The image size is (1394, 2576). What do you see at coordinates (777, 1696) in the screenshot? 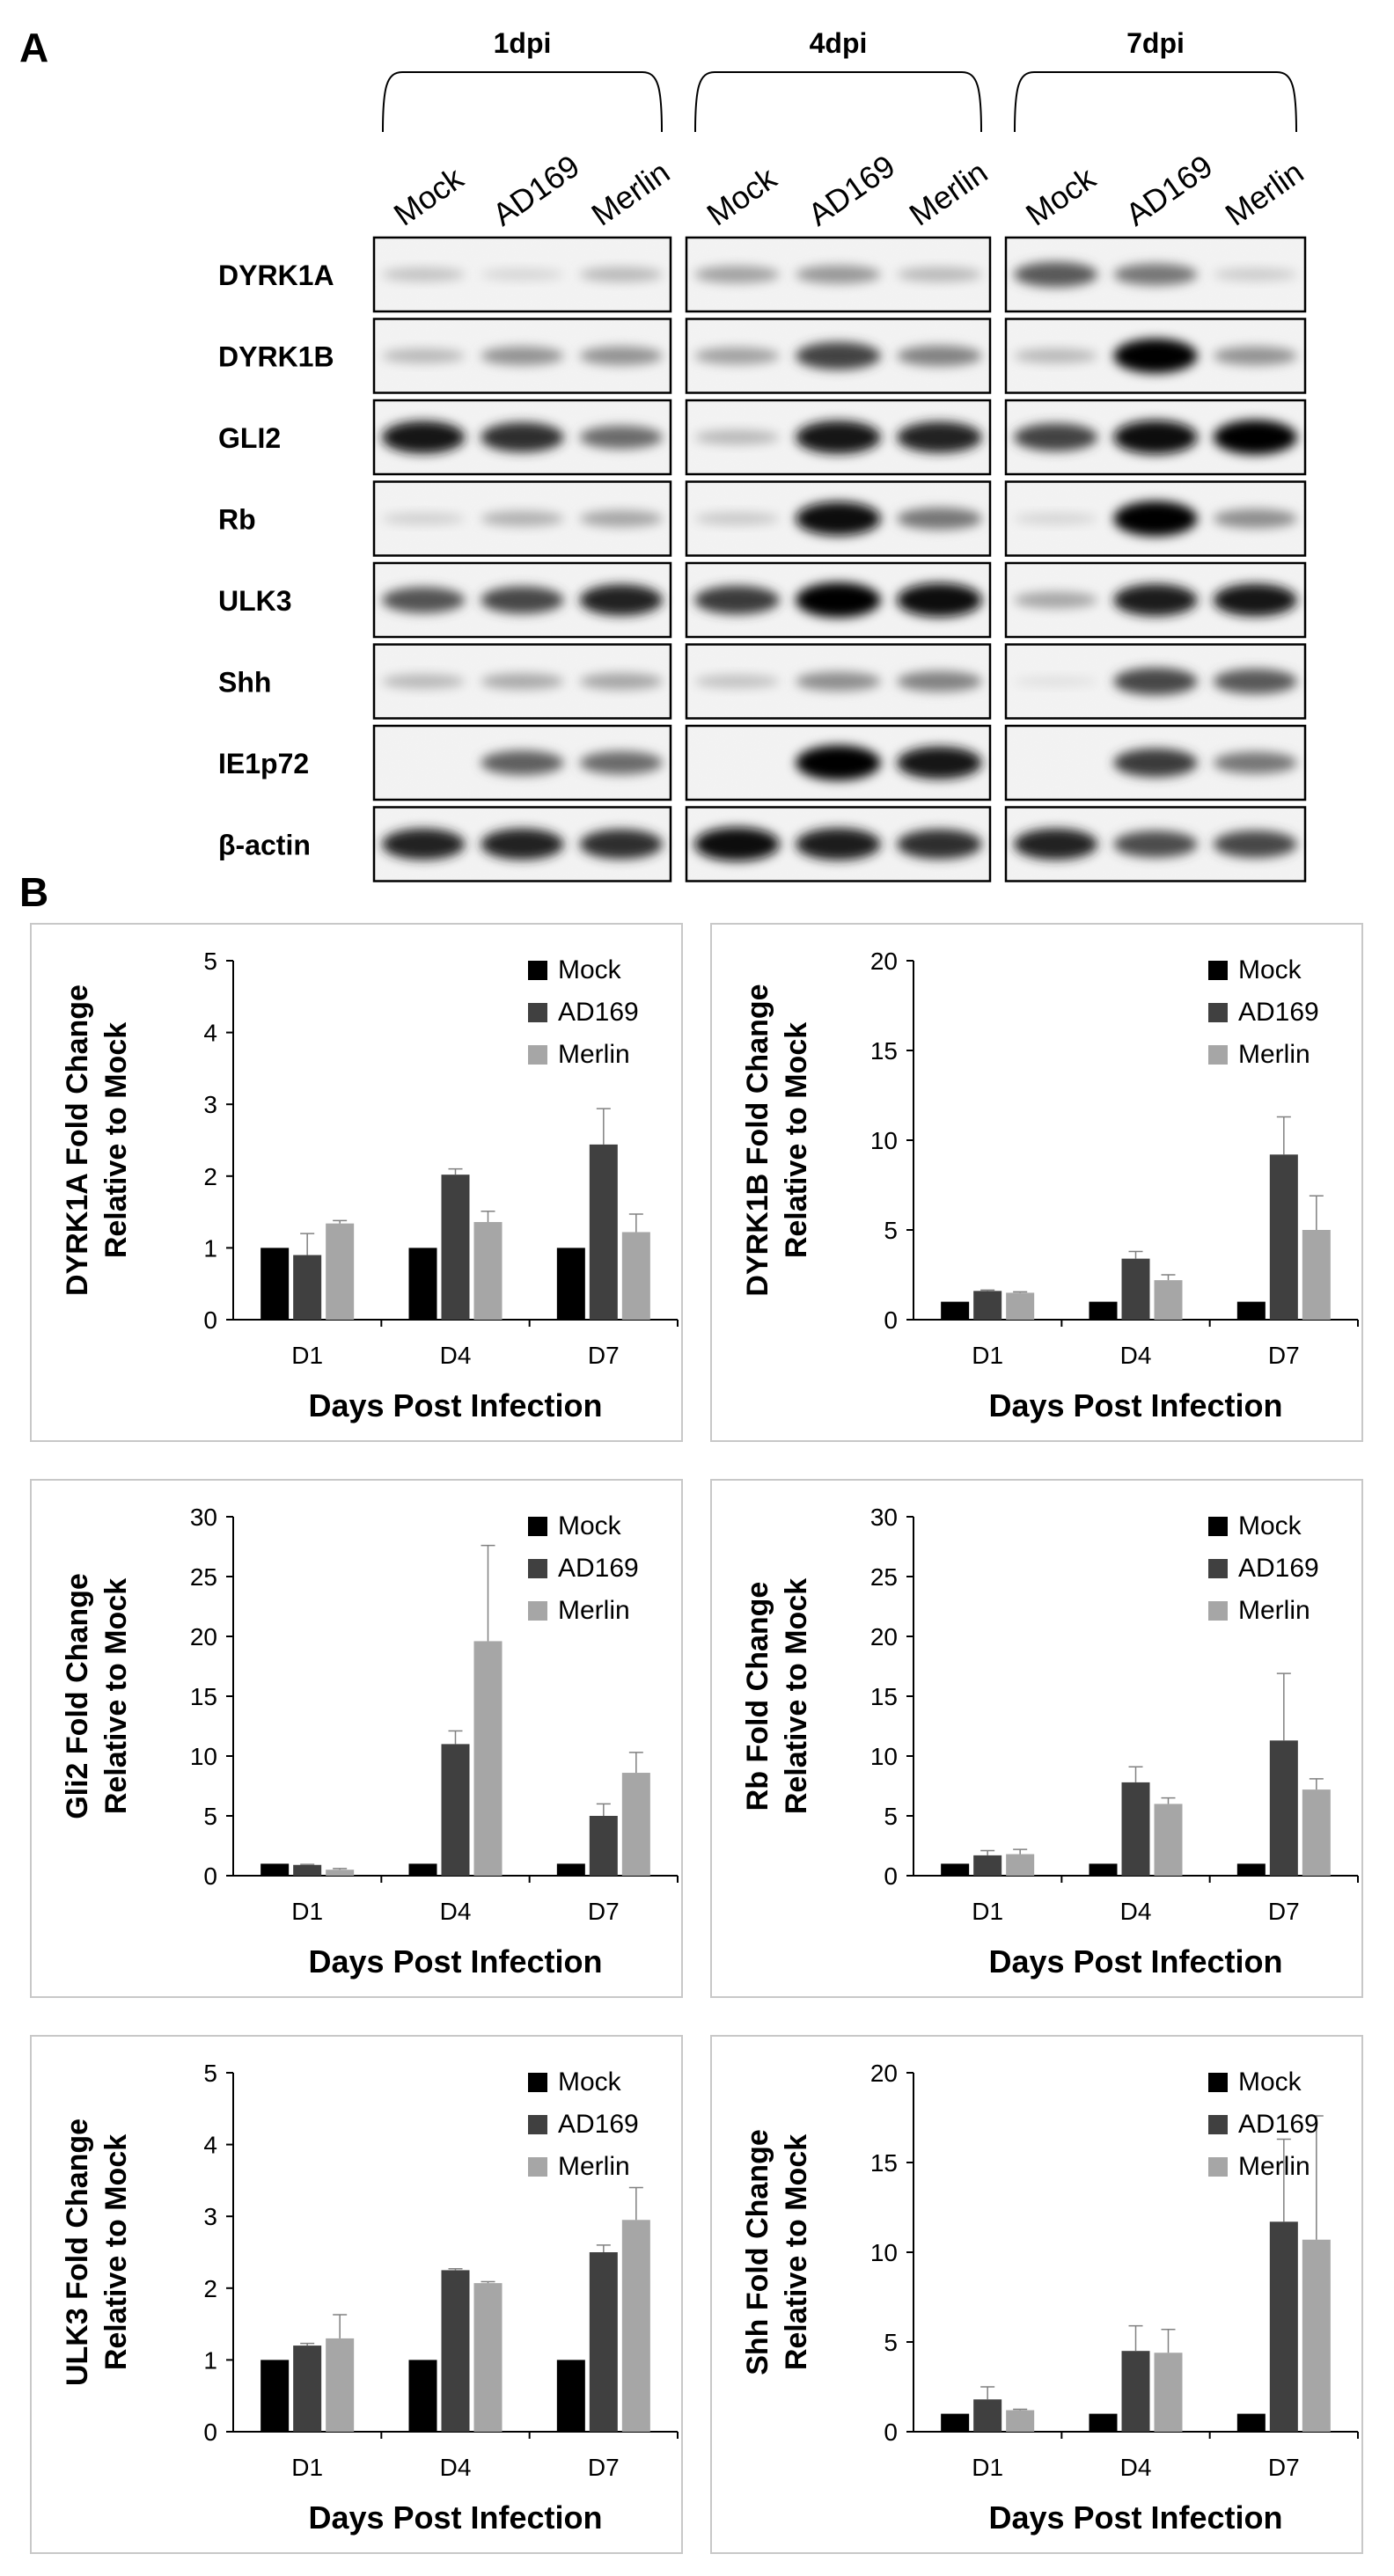
I see `y-axis-label: Rb Fold Change Relative to Mock` at bounding box center [777, 1696].